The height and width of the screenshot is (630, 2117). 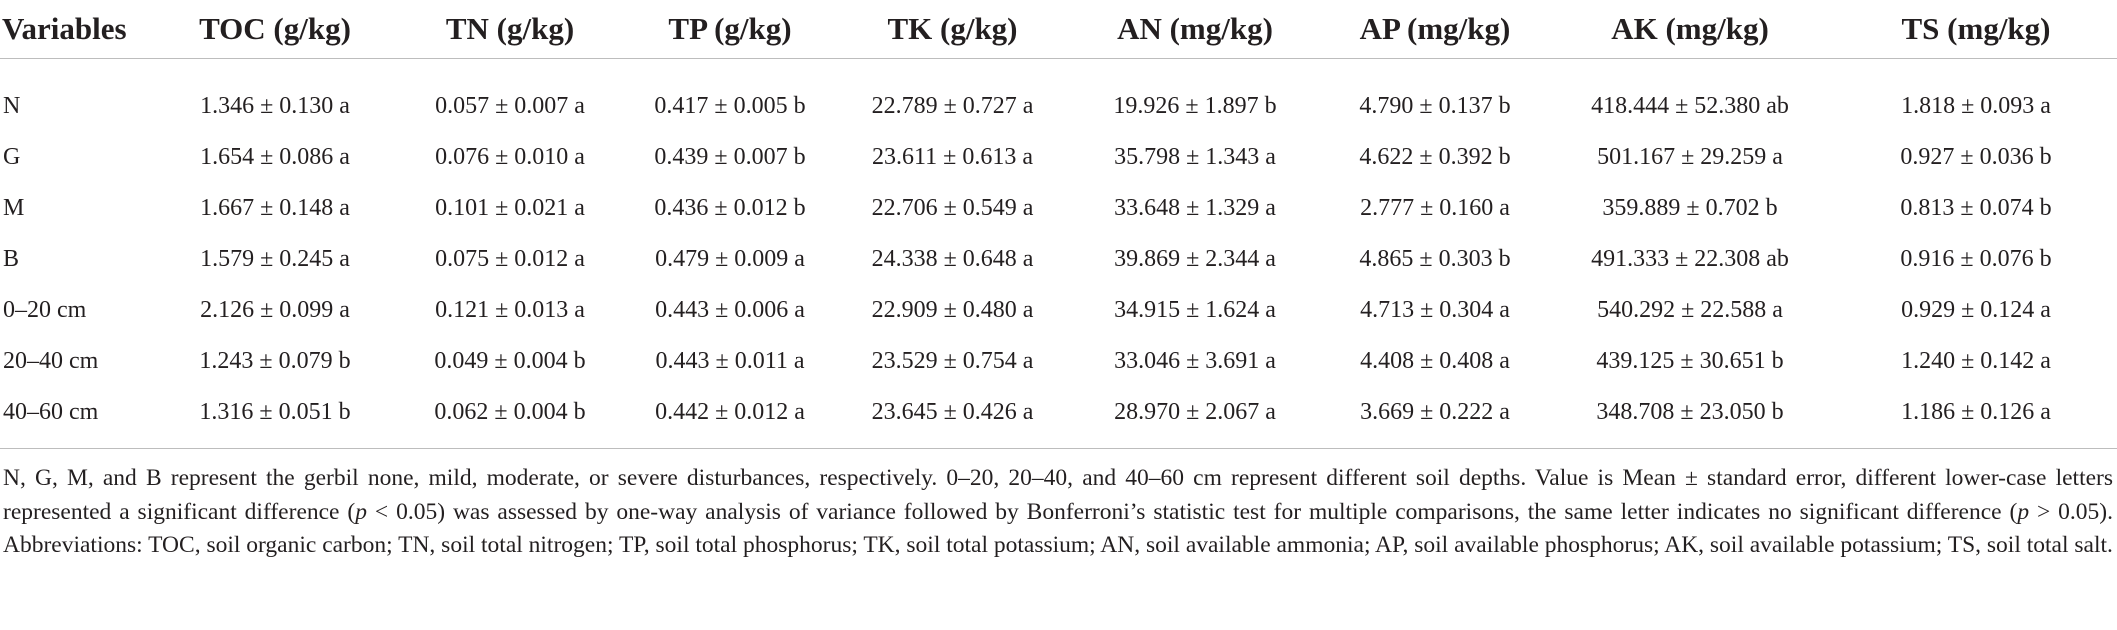 I want to click on table-cell: 0.916 ± 0.076 b, so click(x=1976, y=259).